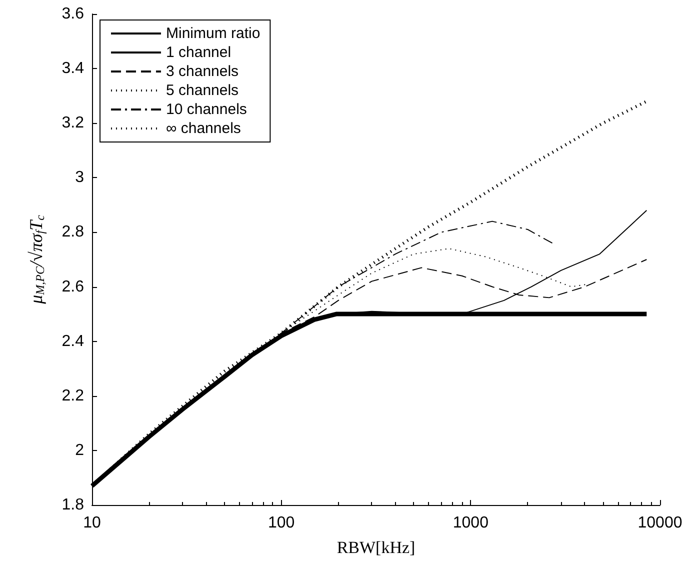 The image size is (686, 565). What do you see at coordinates (79, 177) in the screenshot?
I see `y-tick-label: 3` at bounding box center [79, 177].